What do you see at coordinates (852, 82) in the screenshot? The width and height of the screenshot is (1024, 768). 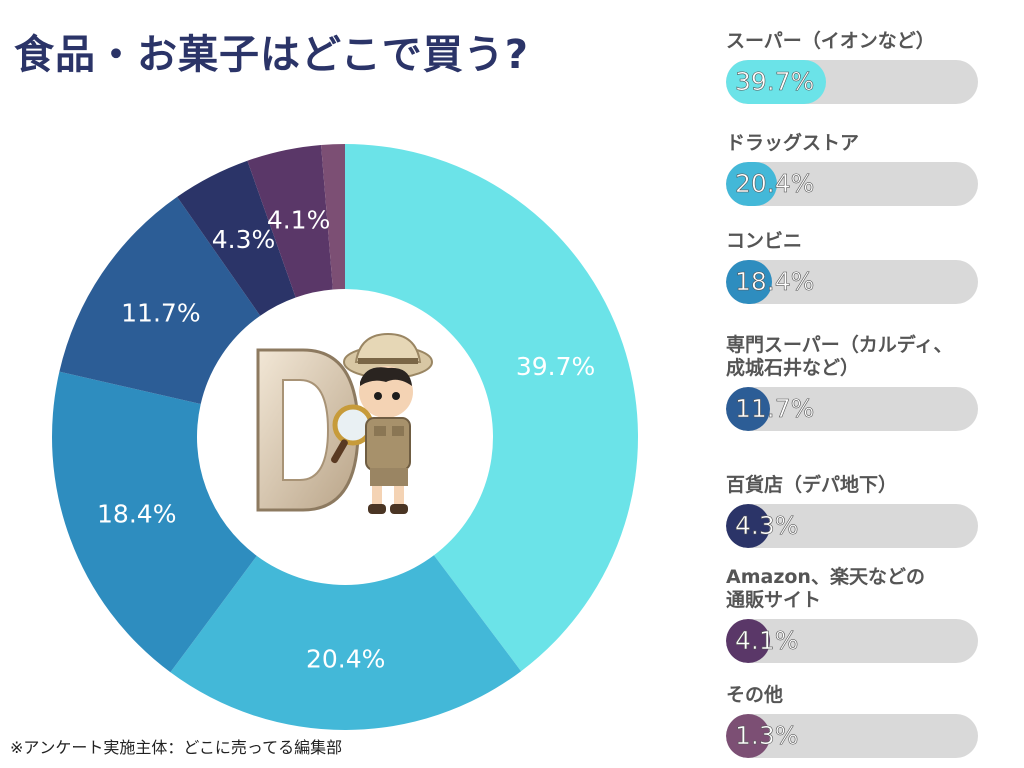 I see `bar-track-0: 39.7%` at bounding box center [852, 82].